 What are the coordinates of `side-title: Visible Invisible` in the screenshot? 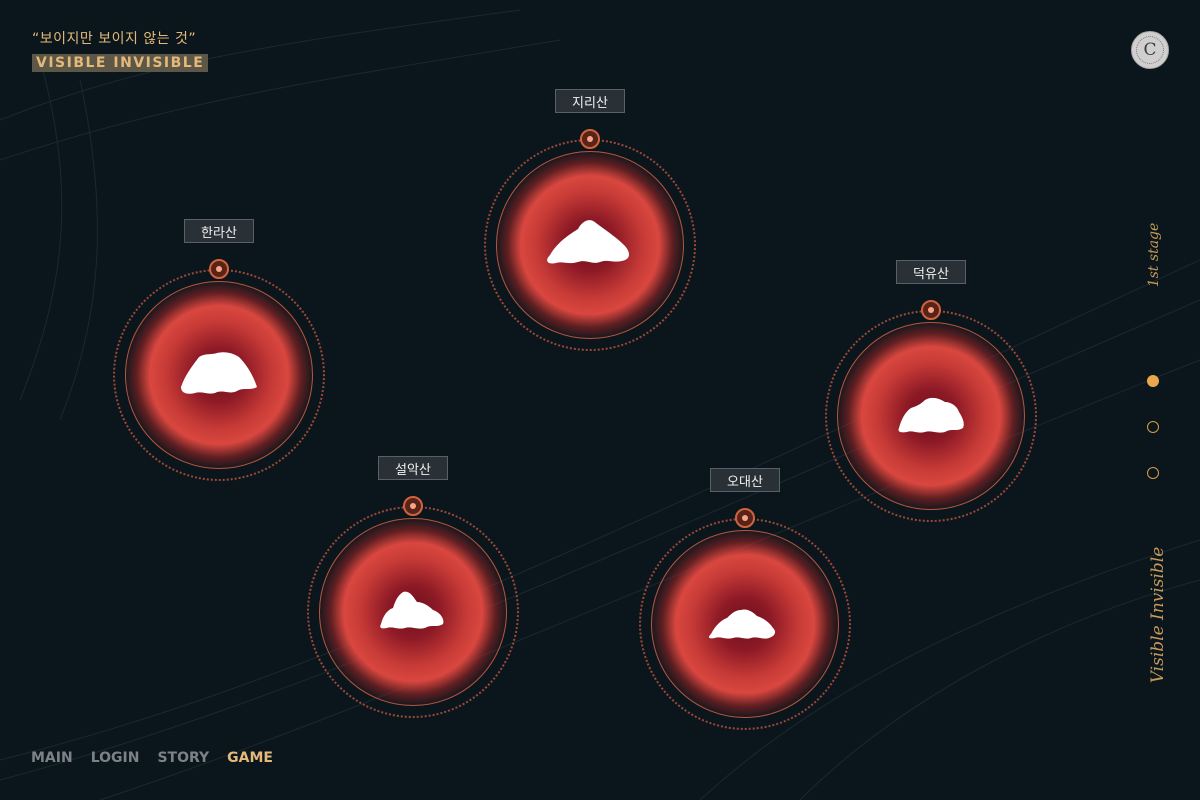 It's located at (1158, 615).